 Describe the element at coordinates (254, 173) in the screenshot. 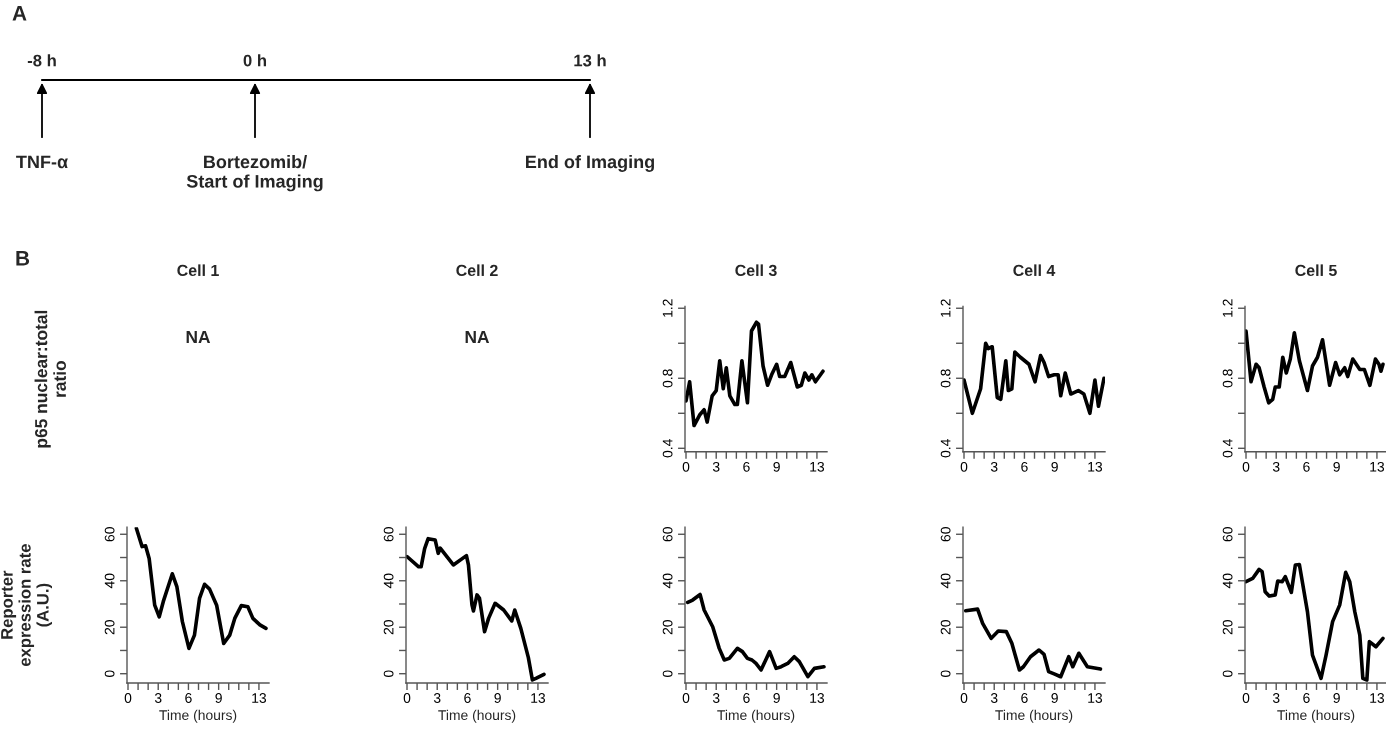

I see `text: Bortezomib/ Start of Imaging` at that location.